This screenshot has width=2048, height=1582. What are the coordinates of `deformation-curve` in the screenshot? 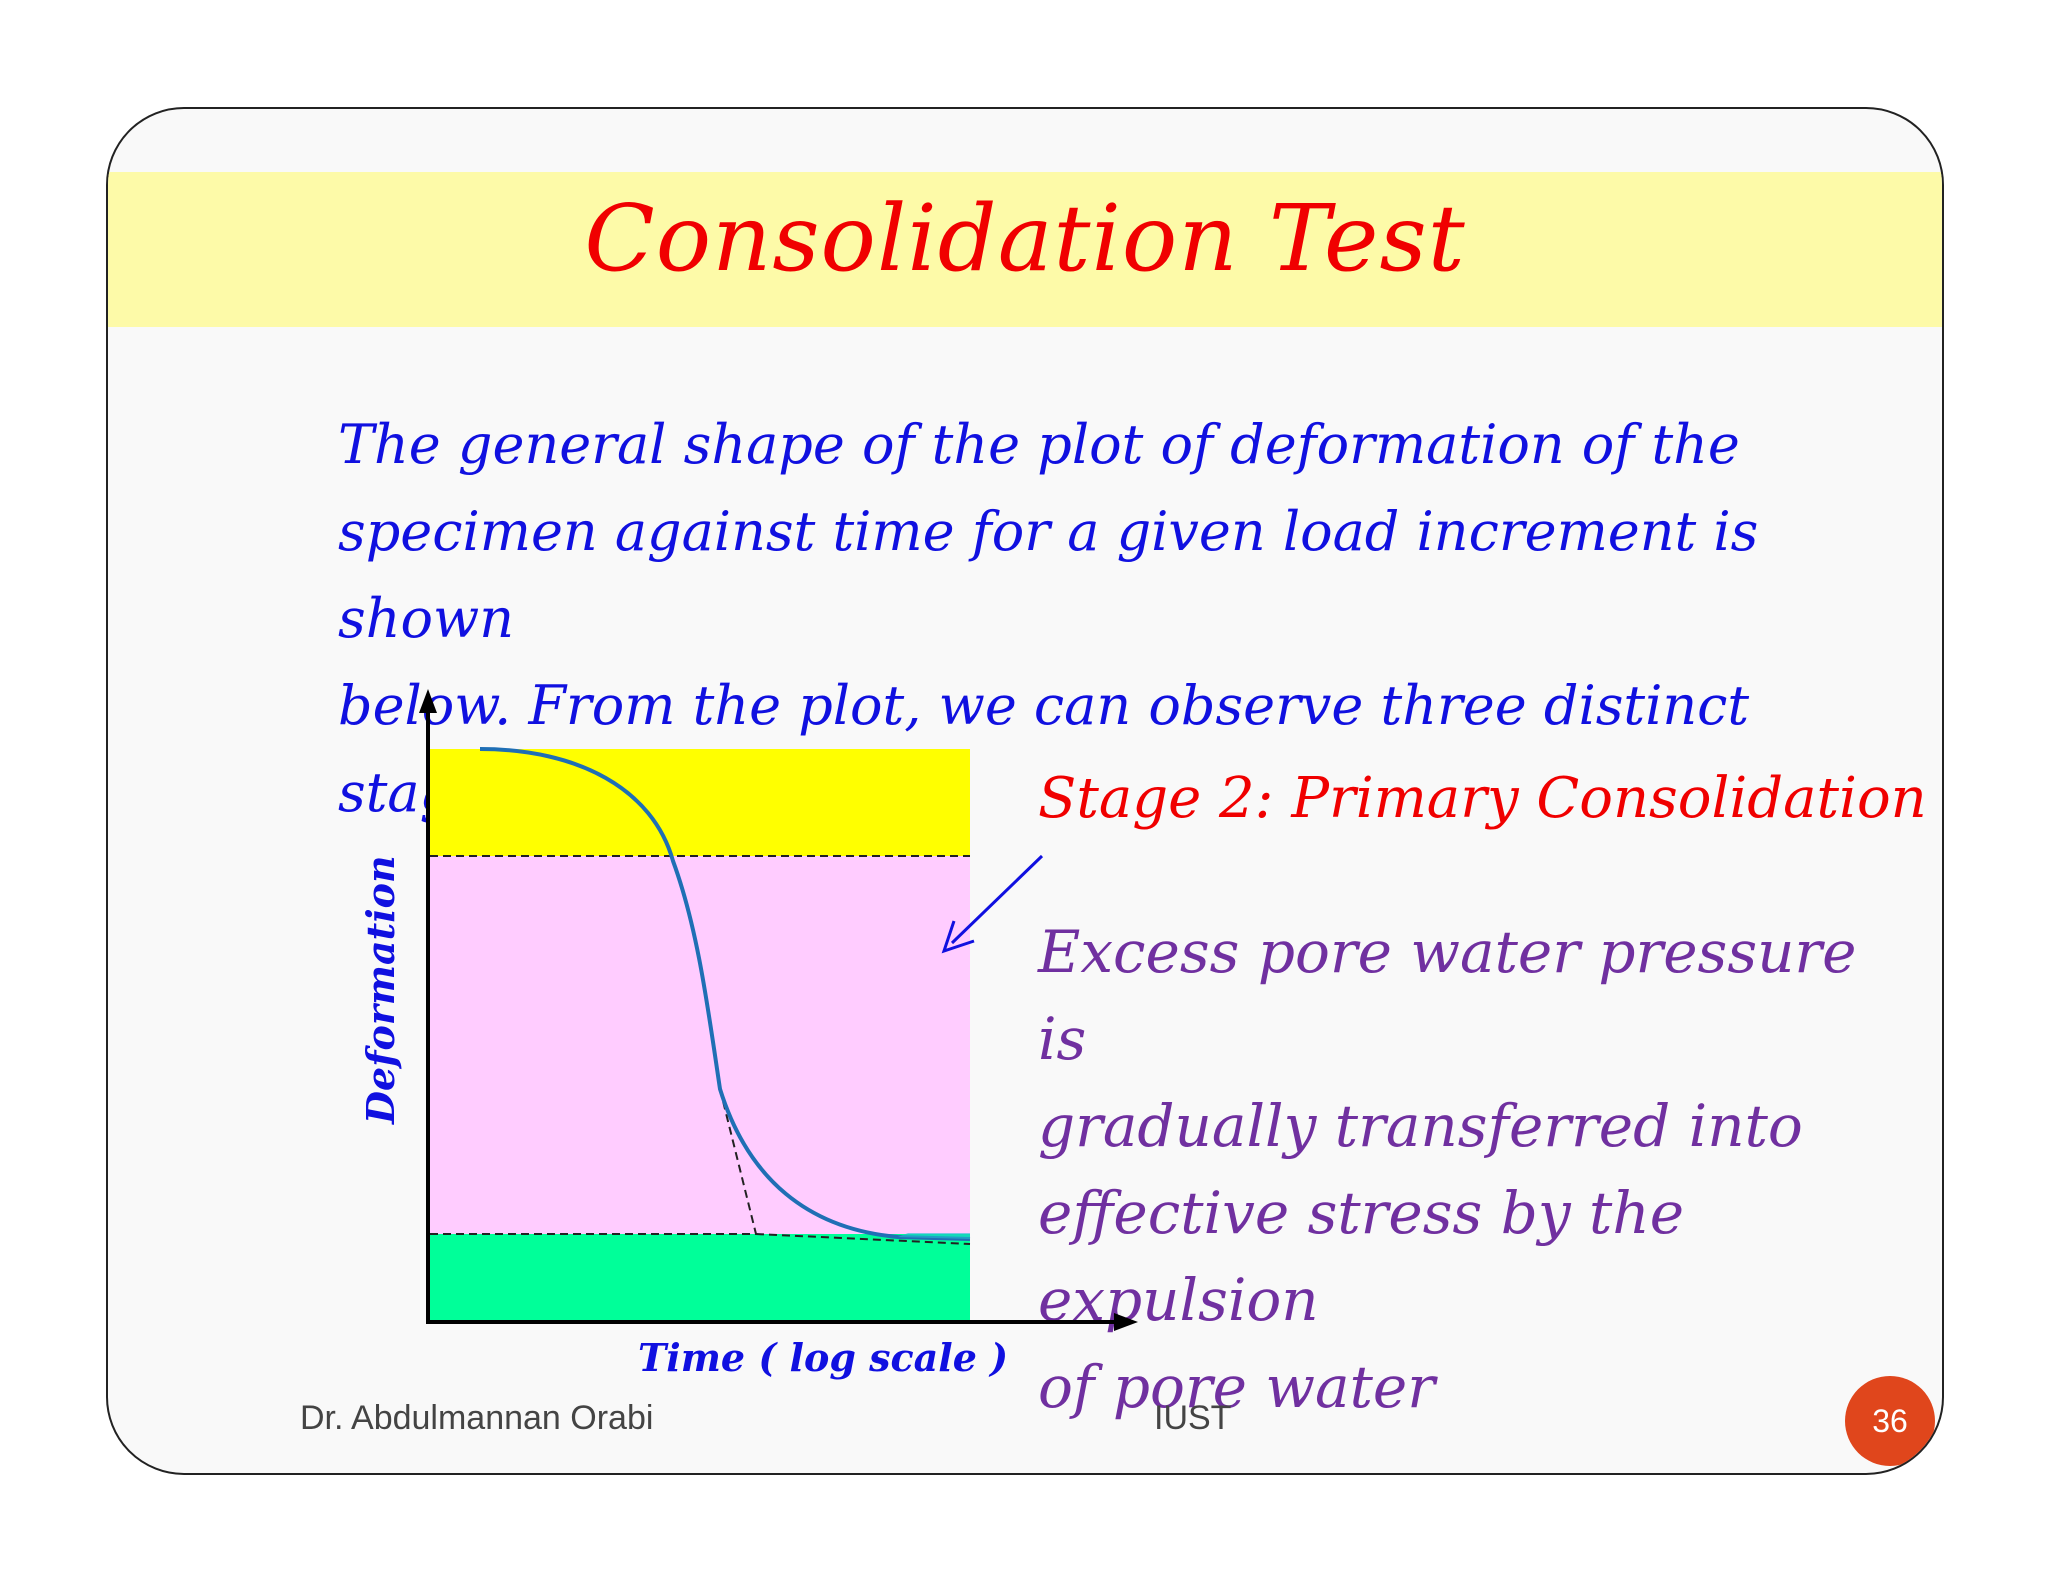 It's located at (725, 994).